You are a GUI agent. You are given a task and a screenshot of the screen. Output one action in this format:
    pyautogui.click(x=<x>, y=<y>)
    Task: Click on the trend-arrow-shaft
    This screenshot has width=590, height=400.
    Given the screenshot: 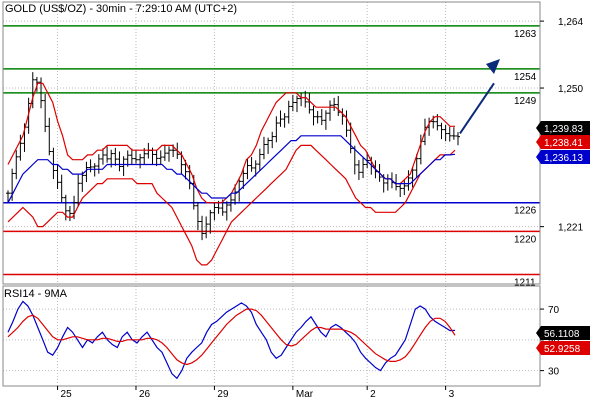 What is the action you would take?
    pyautogui.click(x=477, y=108)
    